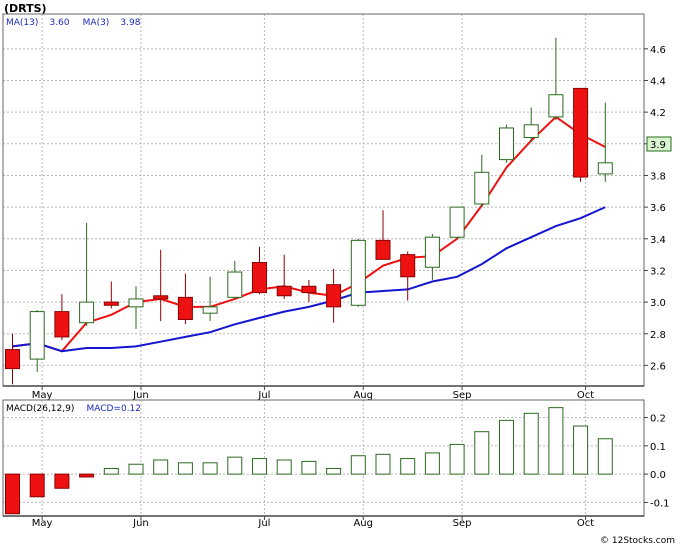 This screenshot has height=546, width=680. I want to click on macd-x-tick-label: Aug, so click(363, 523).